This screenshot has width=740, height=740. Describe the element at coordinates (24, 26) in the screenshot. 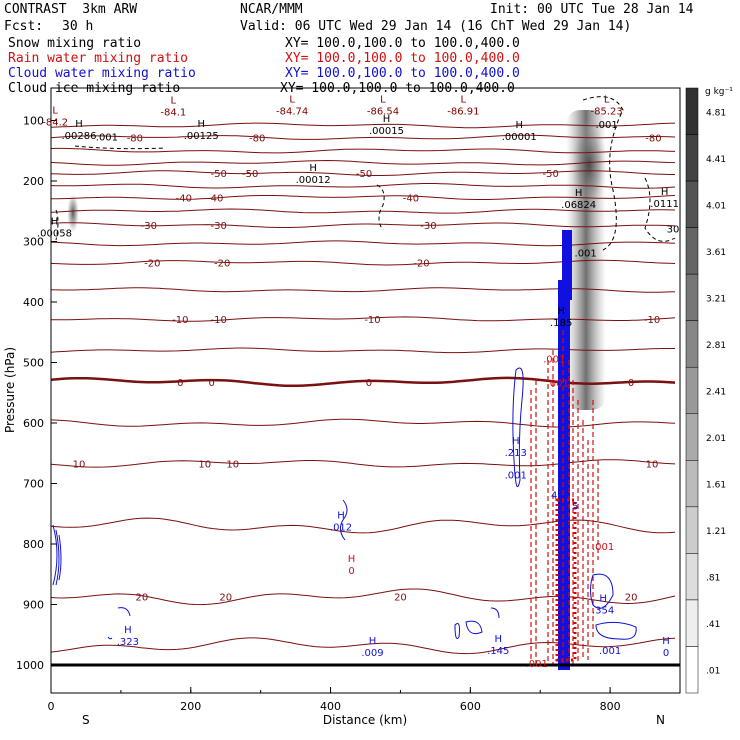

I see `forecast-label: Fcst:` at that location.